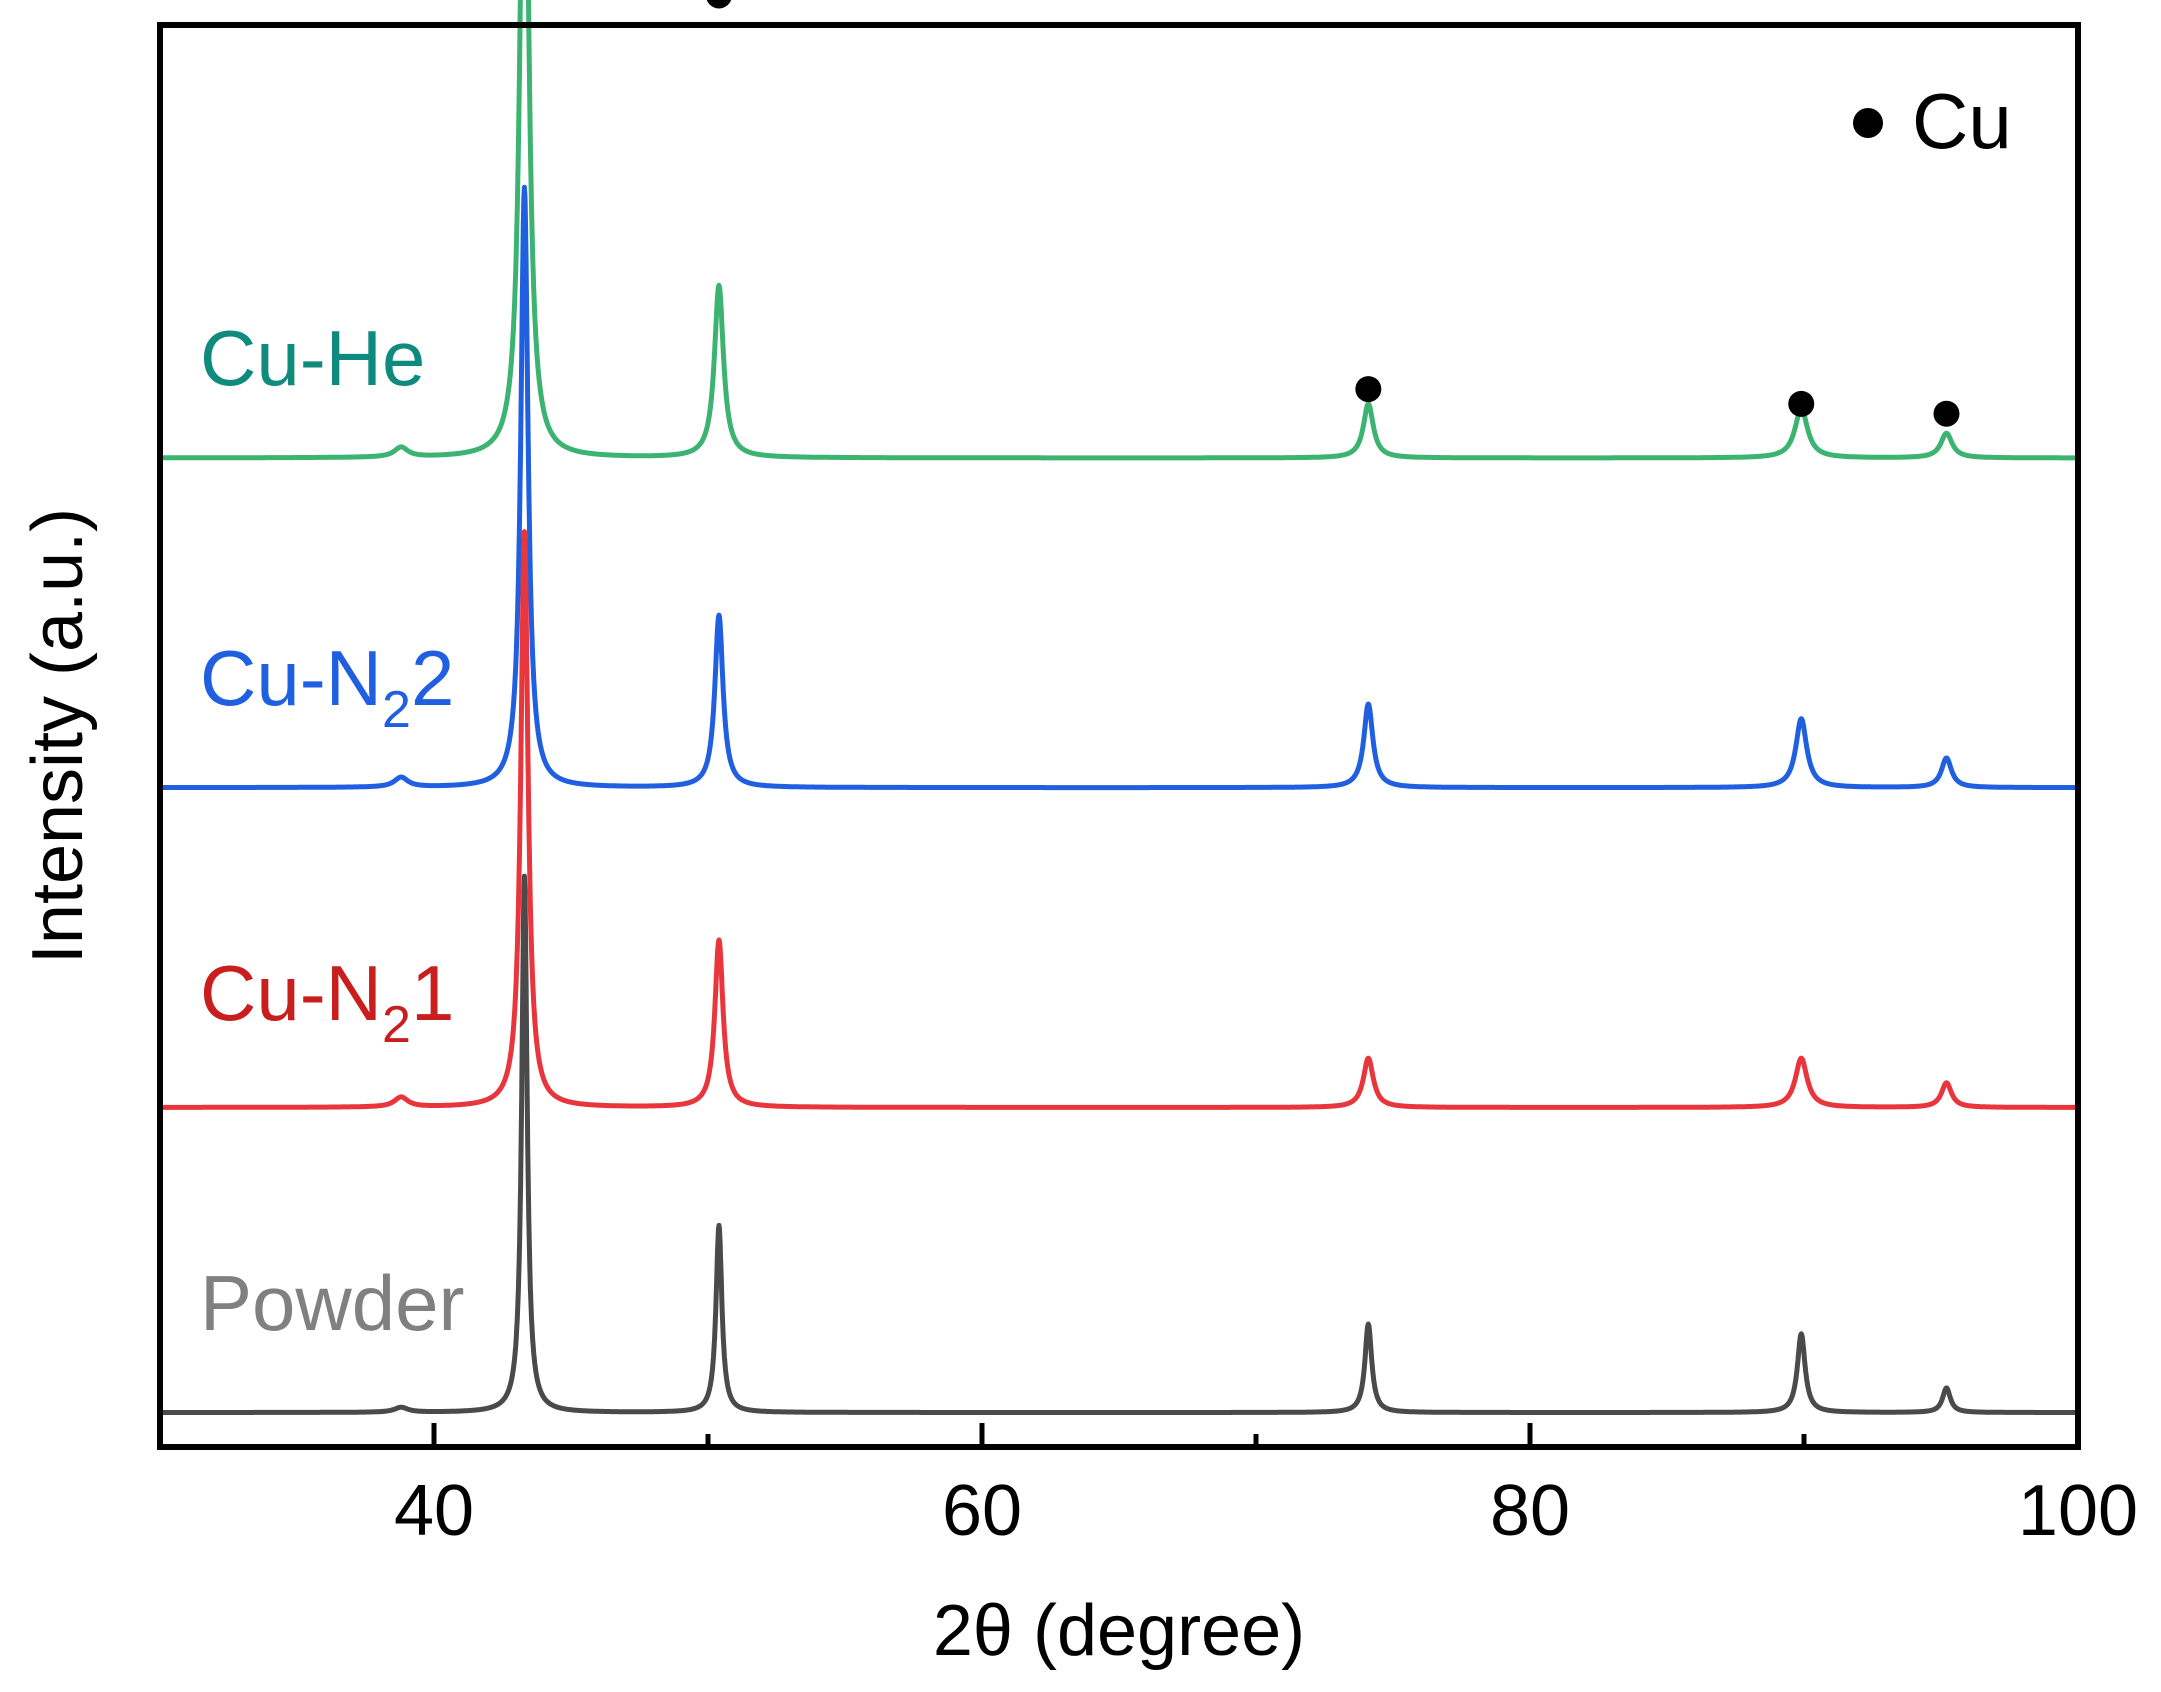 Image resolution: width=2161 pixels, height=1692 pixels. Describe the element at coordinates (982, 1511) in the screenshot. I see `x-tick-label-60: 60` at that location.